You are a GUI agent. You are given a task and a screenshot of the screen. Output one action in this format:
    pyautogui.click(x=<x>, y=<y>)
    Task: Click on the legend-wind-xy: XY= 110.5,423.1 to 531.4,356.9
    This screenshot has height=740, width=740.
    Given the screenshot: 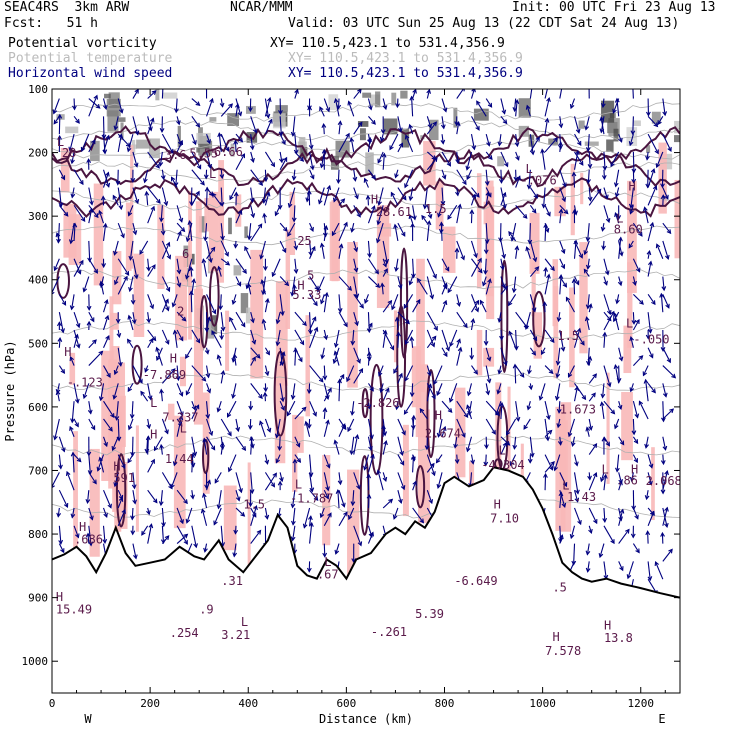 What is the action you would take?
    pyautogui.click(x=405, y=73)
    